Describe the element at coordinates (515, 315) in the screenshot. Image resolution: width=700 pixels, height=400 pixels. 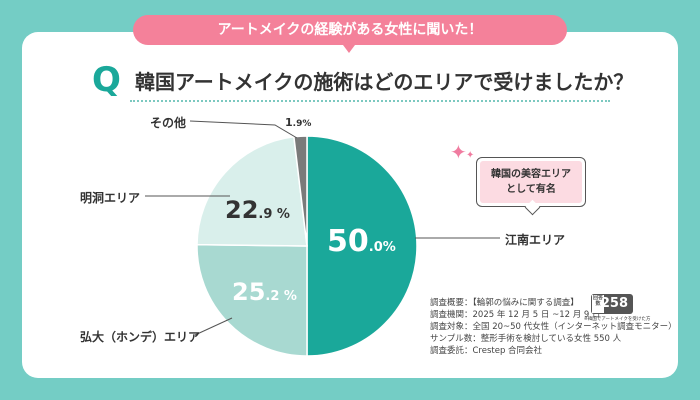
I see `survey-line: 調査機関：2025 年 12 月 5 日 ~12 月 9 日` at that location.